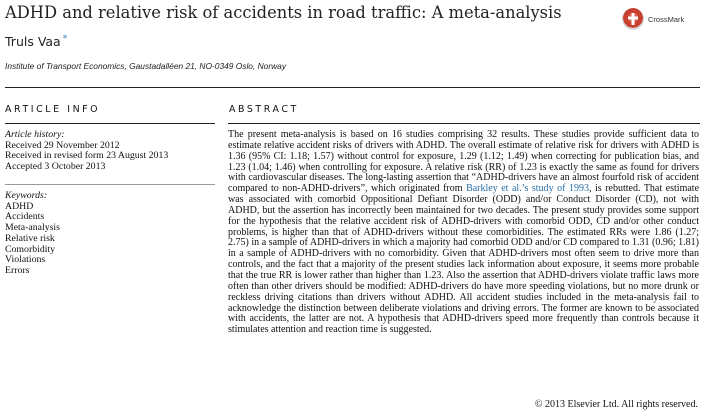 This screenshot has width=705, height=416. What do you see at coordinates (17, 270) in the screenshot?
I see `keyword-item: Errors` at bounding box center [17, 270].